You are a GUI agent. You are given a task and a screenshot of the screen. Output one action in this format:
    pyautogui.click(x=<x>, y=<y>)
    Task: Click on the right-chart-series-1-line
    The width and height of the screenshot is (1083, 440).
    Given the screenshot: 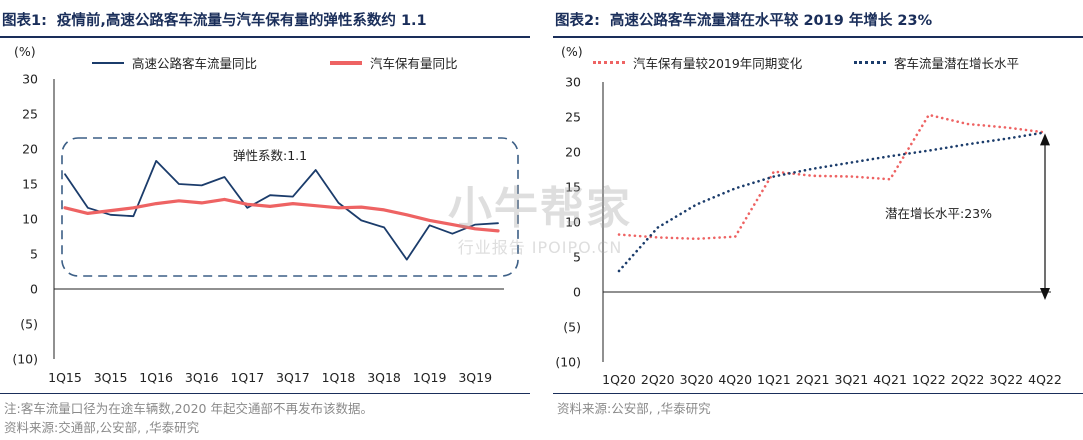 What is the action you would take?
    pyautogui.click(x=832, y=177)
    